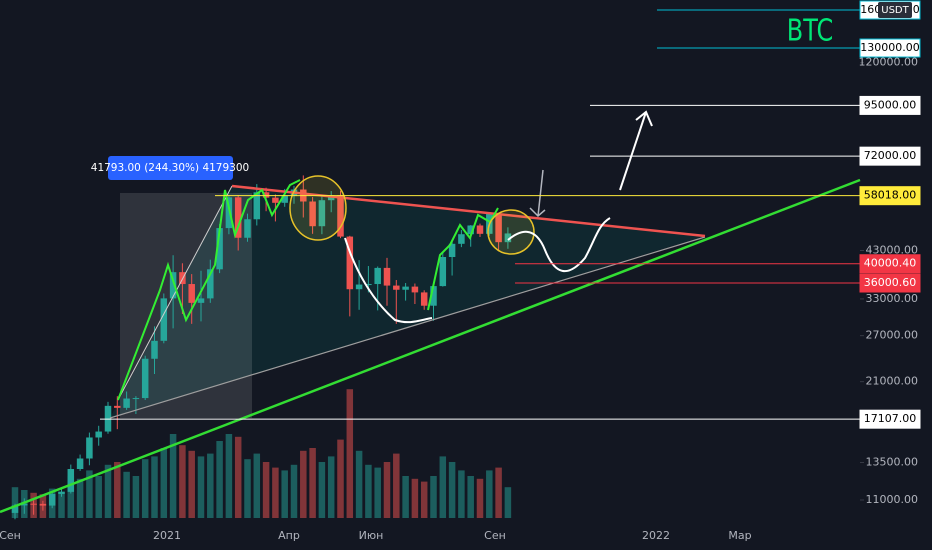 The height and width of the screenshot is (550, 932). Describe the element at coordinates (289, 535) in the screenshot. I see `x-tick-label: Апр` at that location.